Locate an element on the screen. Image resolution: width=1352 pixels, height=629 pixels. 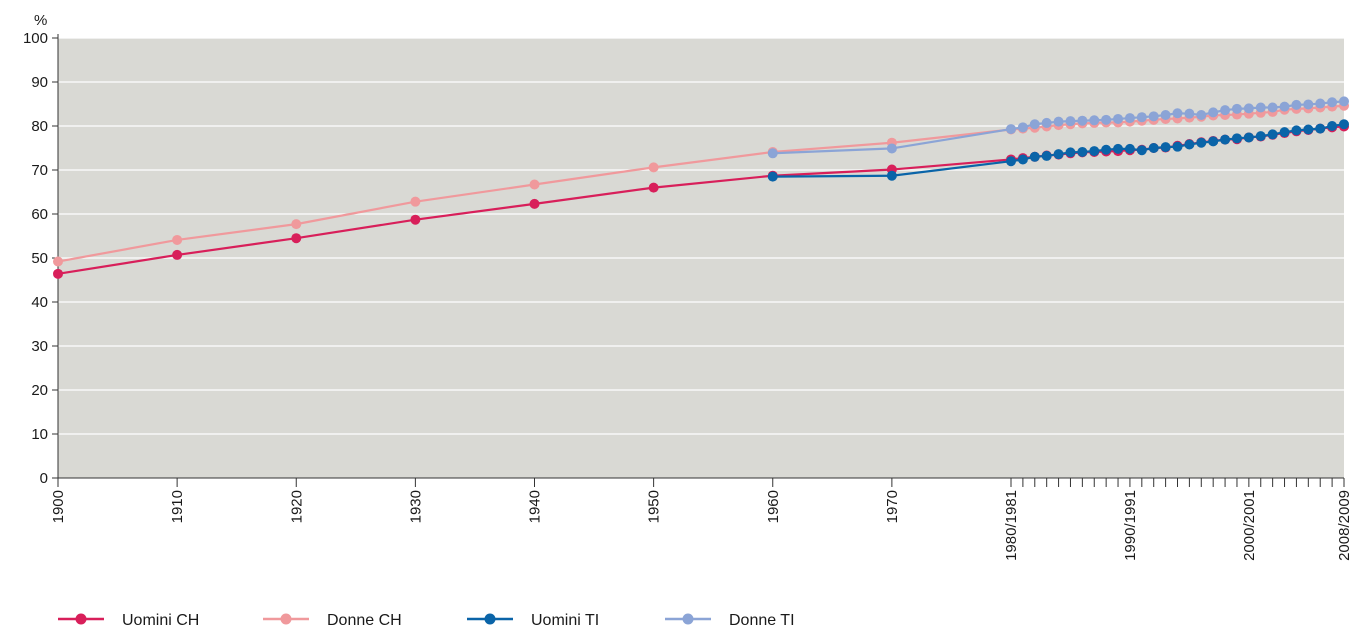
x-tick-label: 1990/1991 is located at coordinates (1130, 525).